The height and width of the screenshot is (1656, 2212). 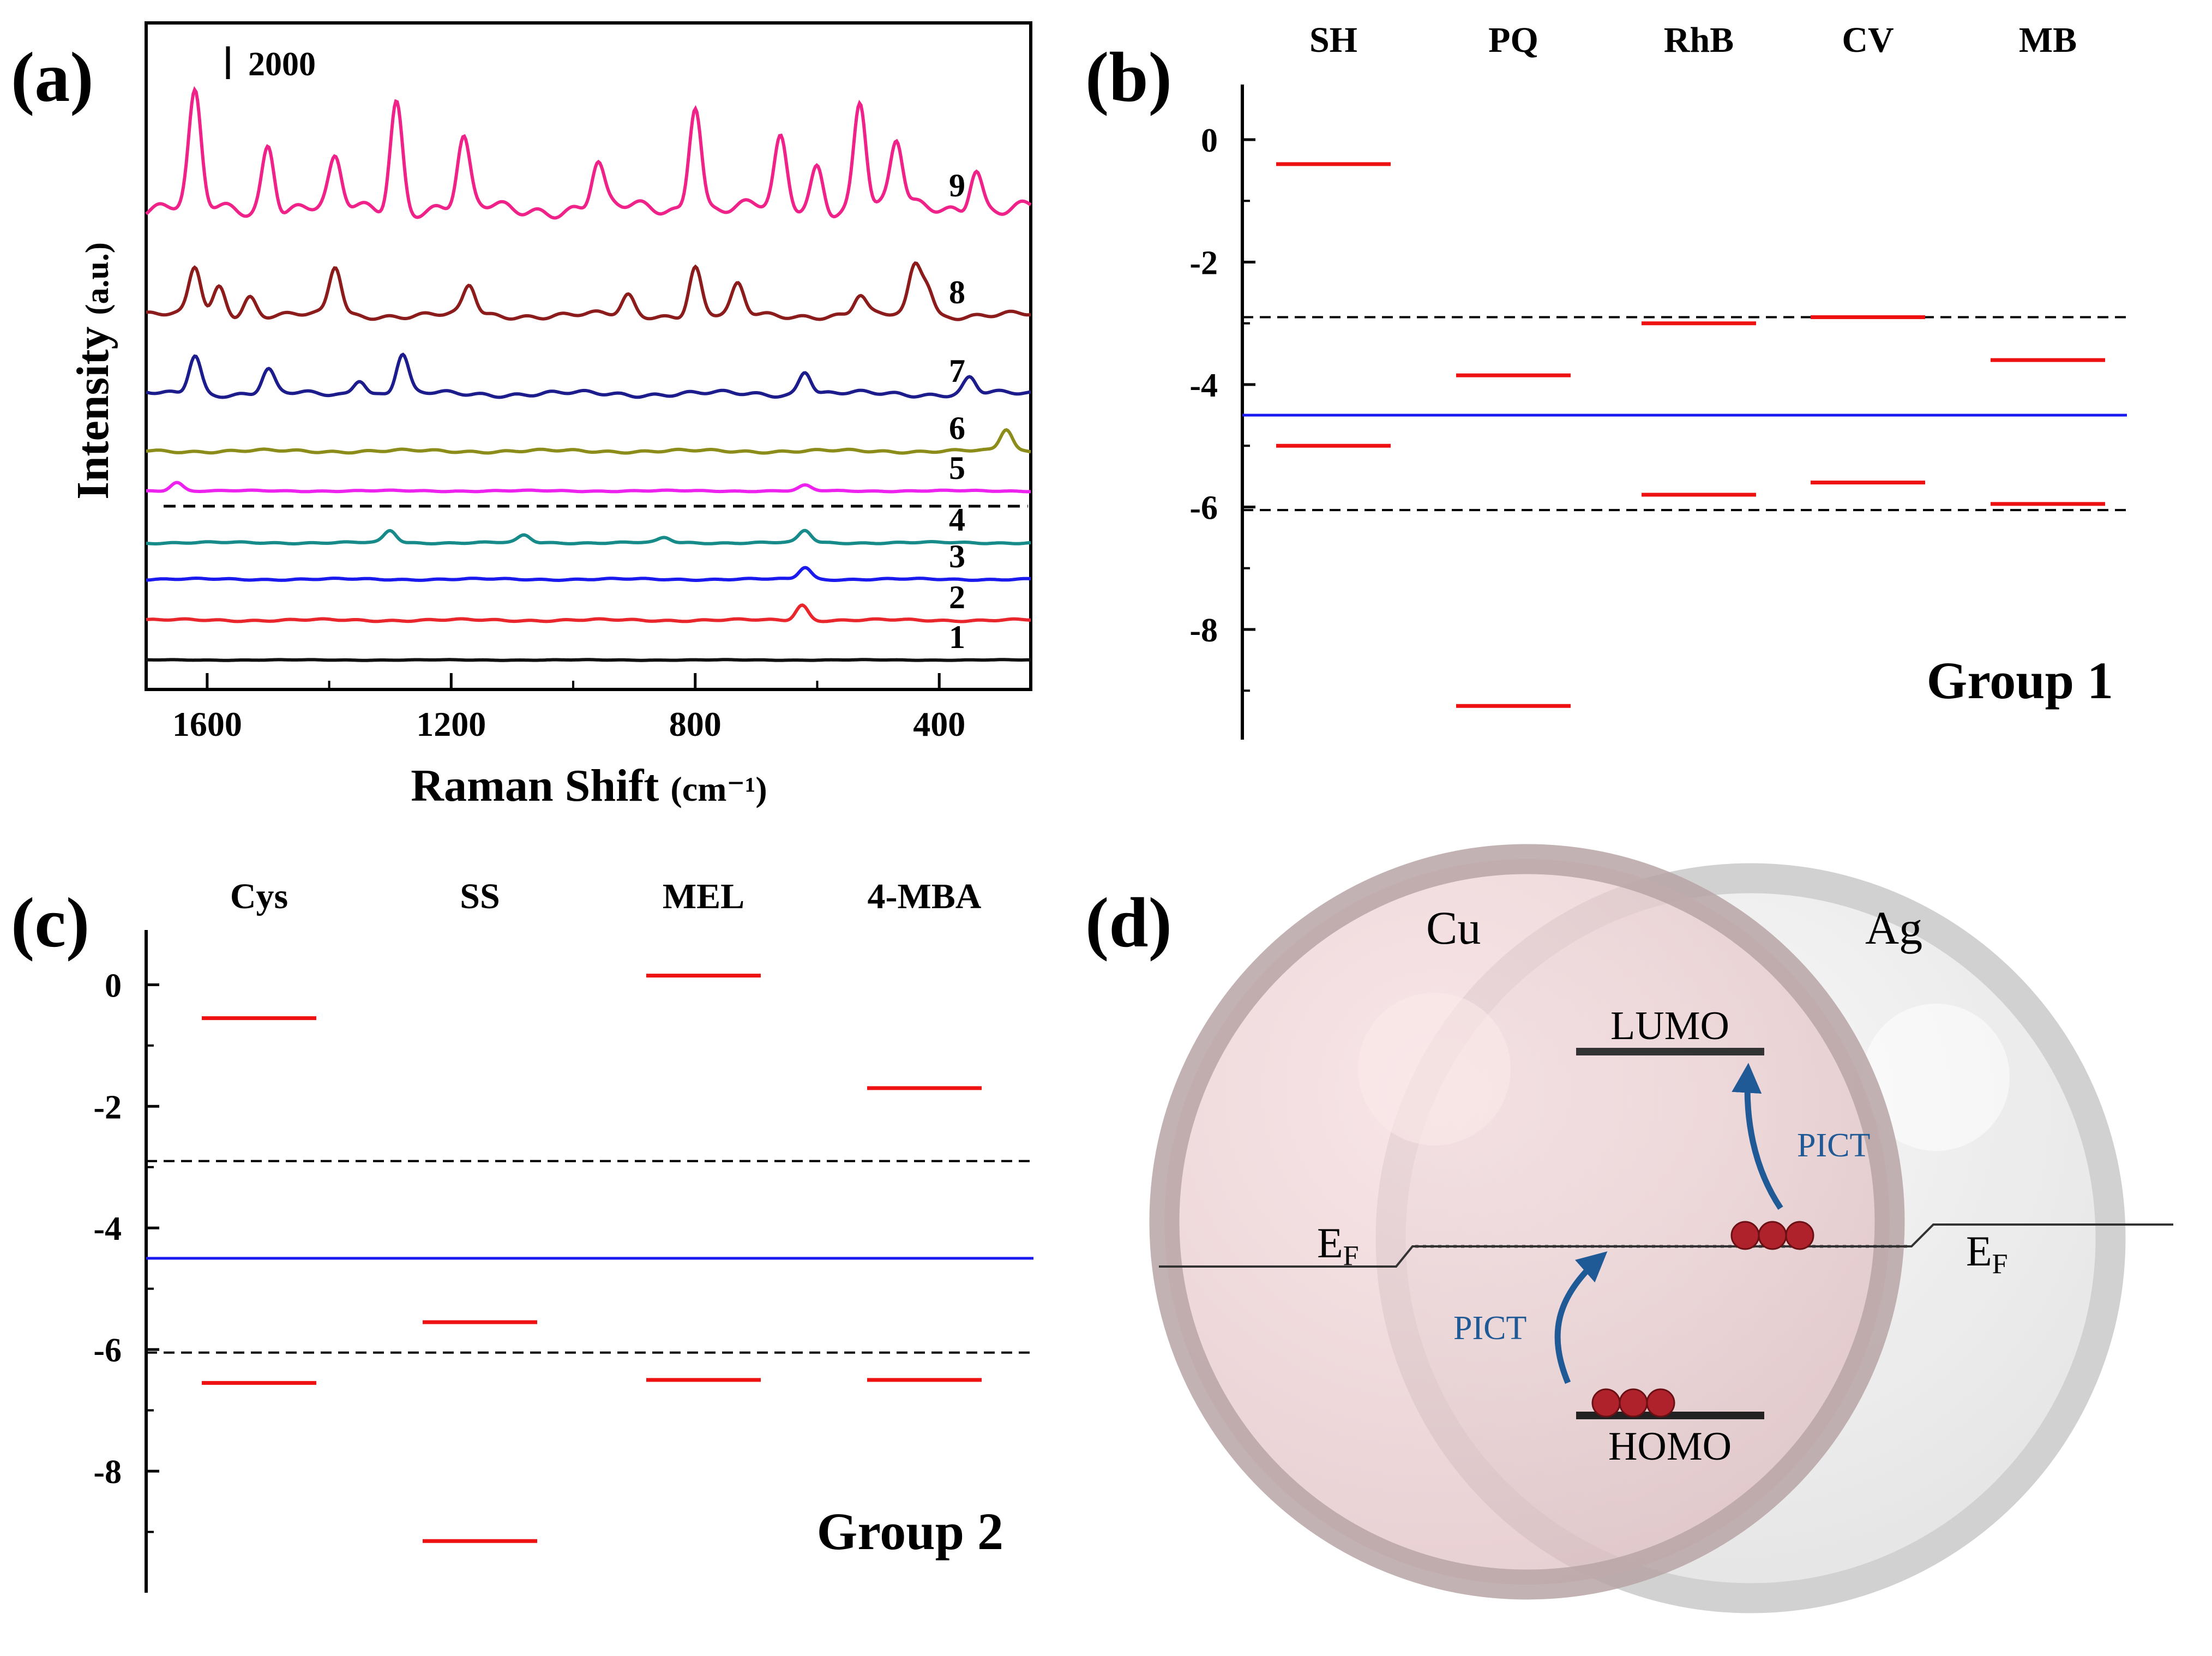 What do you see at coordinates (1979, 1251) in the screenshot?
I see `ag-fermi-symbol: E` at bounding box center [1979, 1251].